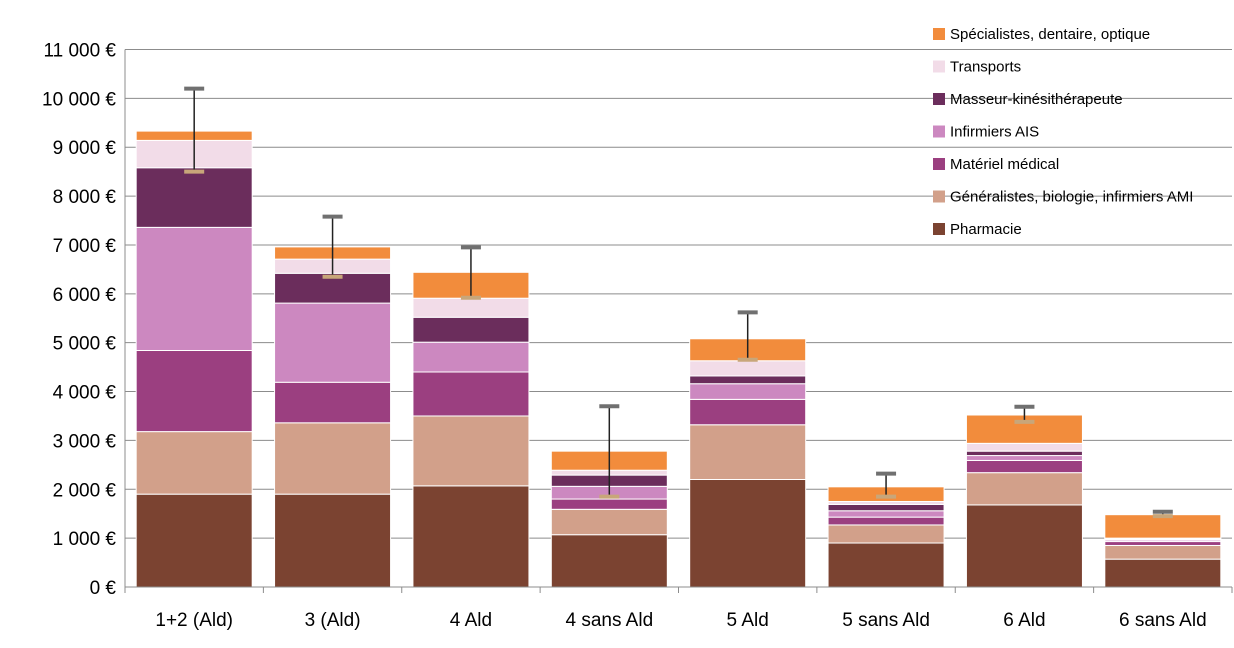 This screenshot has width=1234, height=648. Describe the element at coordinates (1050, 34) in the screenshot. I see `legend-label: Spécialistes, dentaire, optique` at that location.